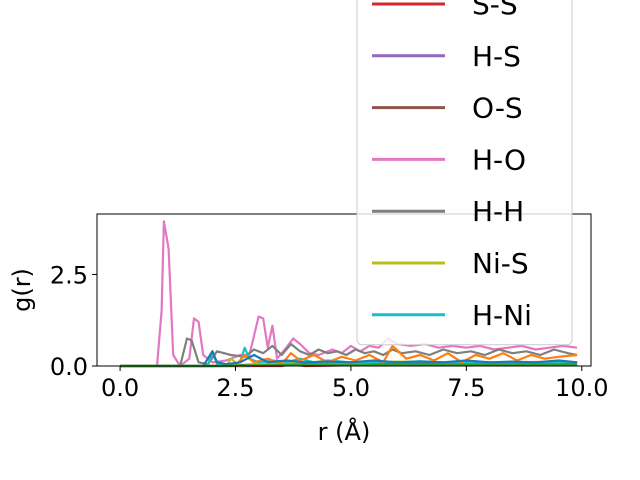 The width and height of the screenshot is (640, 480). What do you see at coordinates (495, 10) in the screenshot?
I see `legend-label: S-S` at bounding box center [495, 10].